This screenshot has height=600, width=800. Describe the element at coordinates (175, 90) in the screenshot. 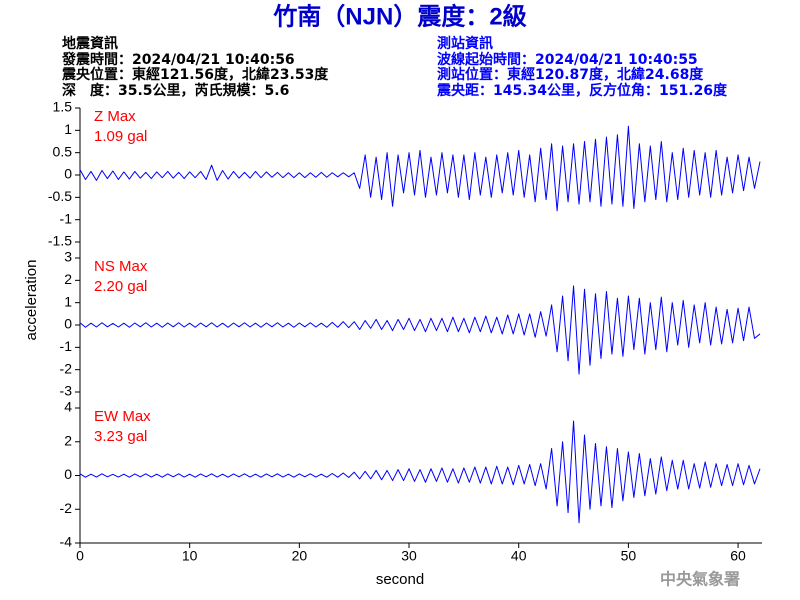

I see `info-line: 深 度：35.5公里，芮氏規模：5.6` at that location.